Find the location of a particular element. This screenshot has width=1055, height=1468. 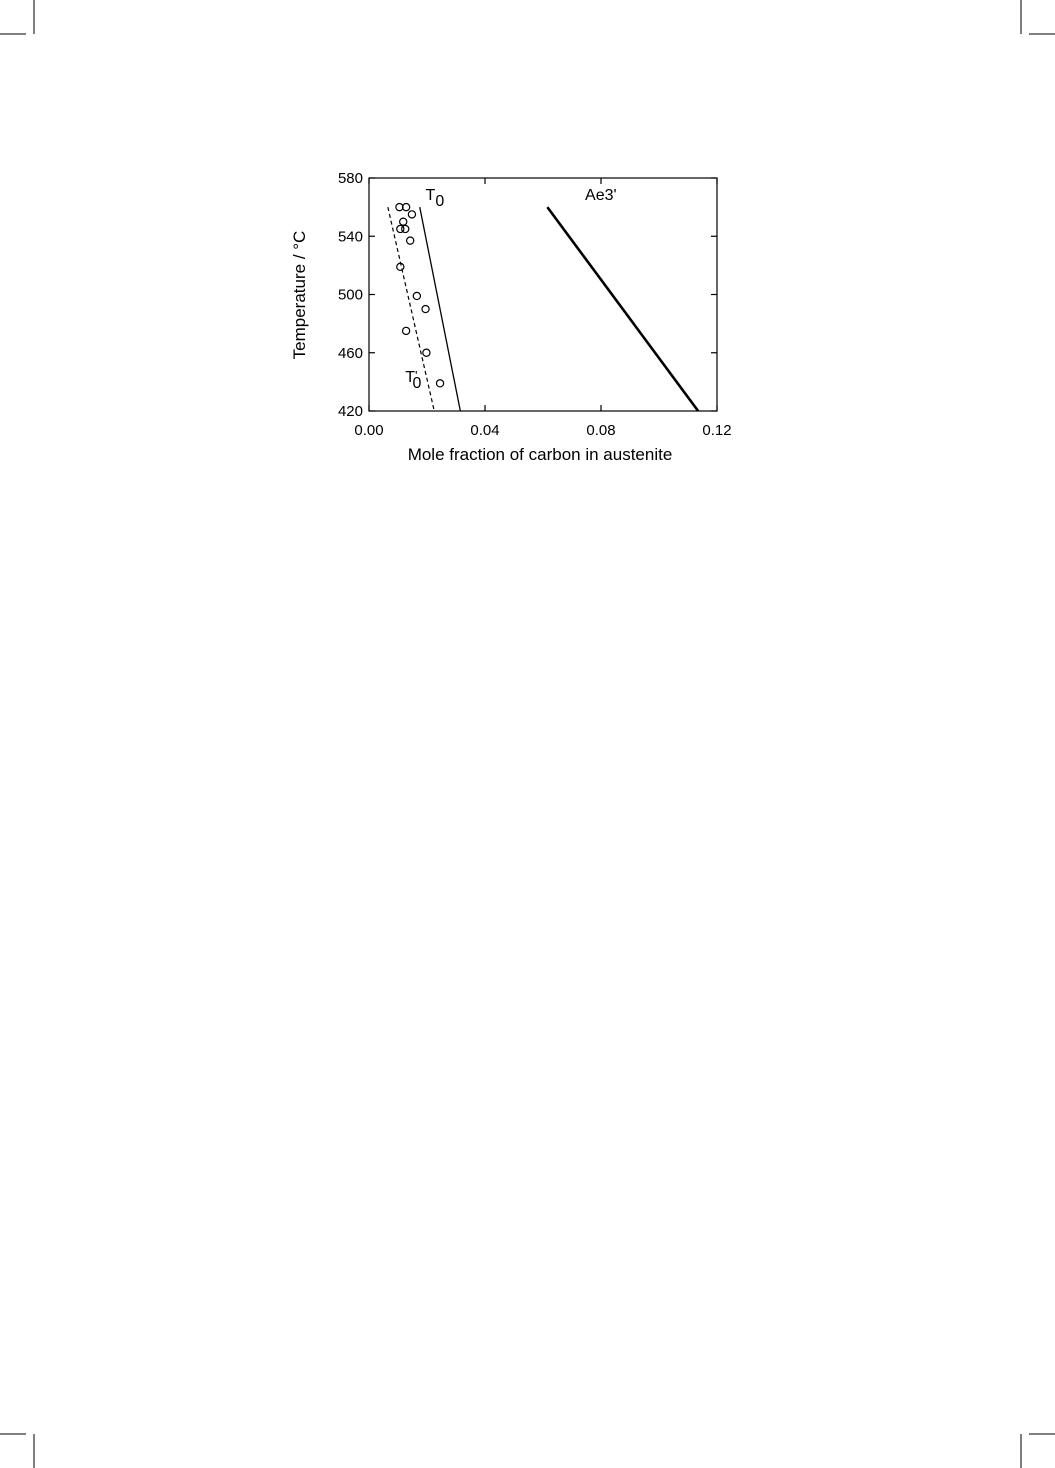

annotation-2: T'0 is located at coordinates (413, 380).